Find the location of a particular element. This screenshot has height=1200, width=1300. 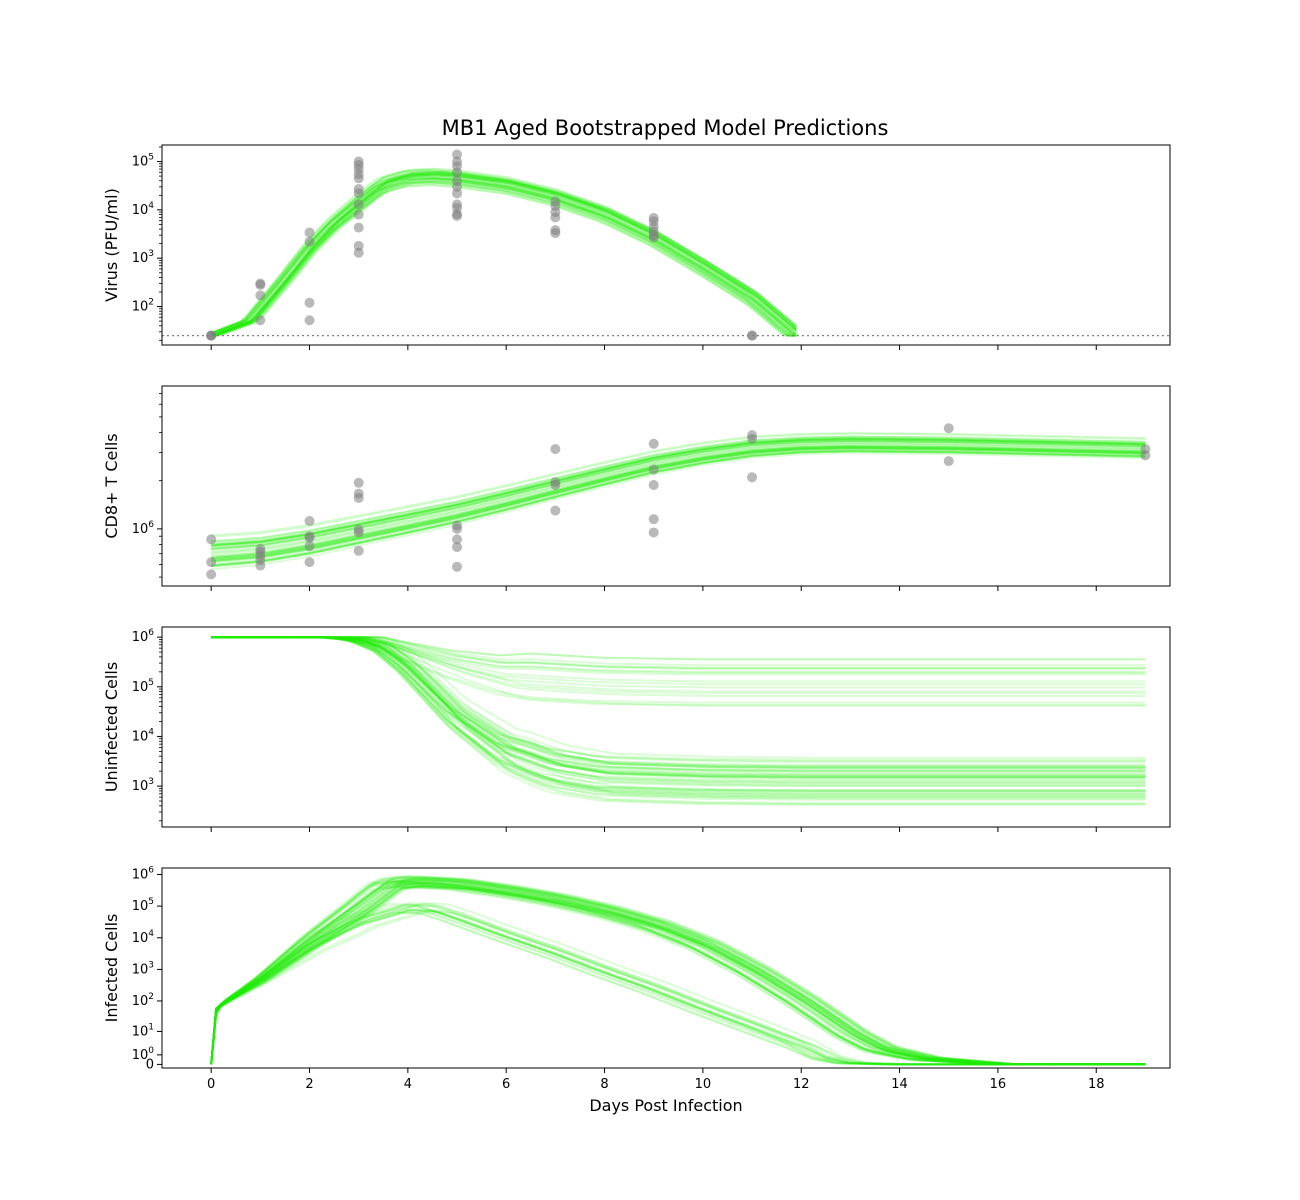

x-tick-label: 8 is located at coordinates (604, 1084).